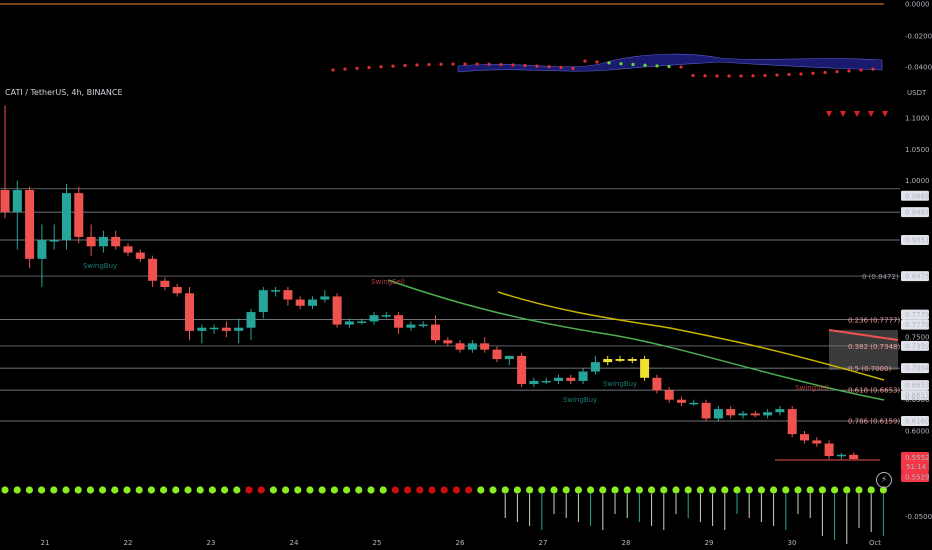 This screenshot has height=550, width=932. I want to click on lightning-icon: ⚡, so click(884, 480).